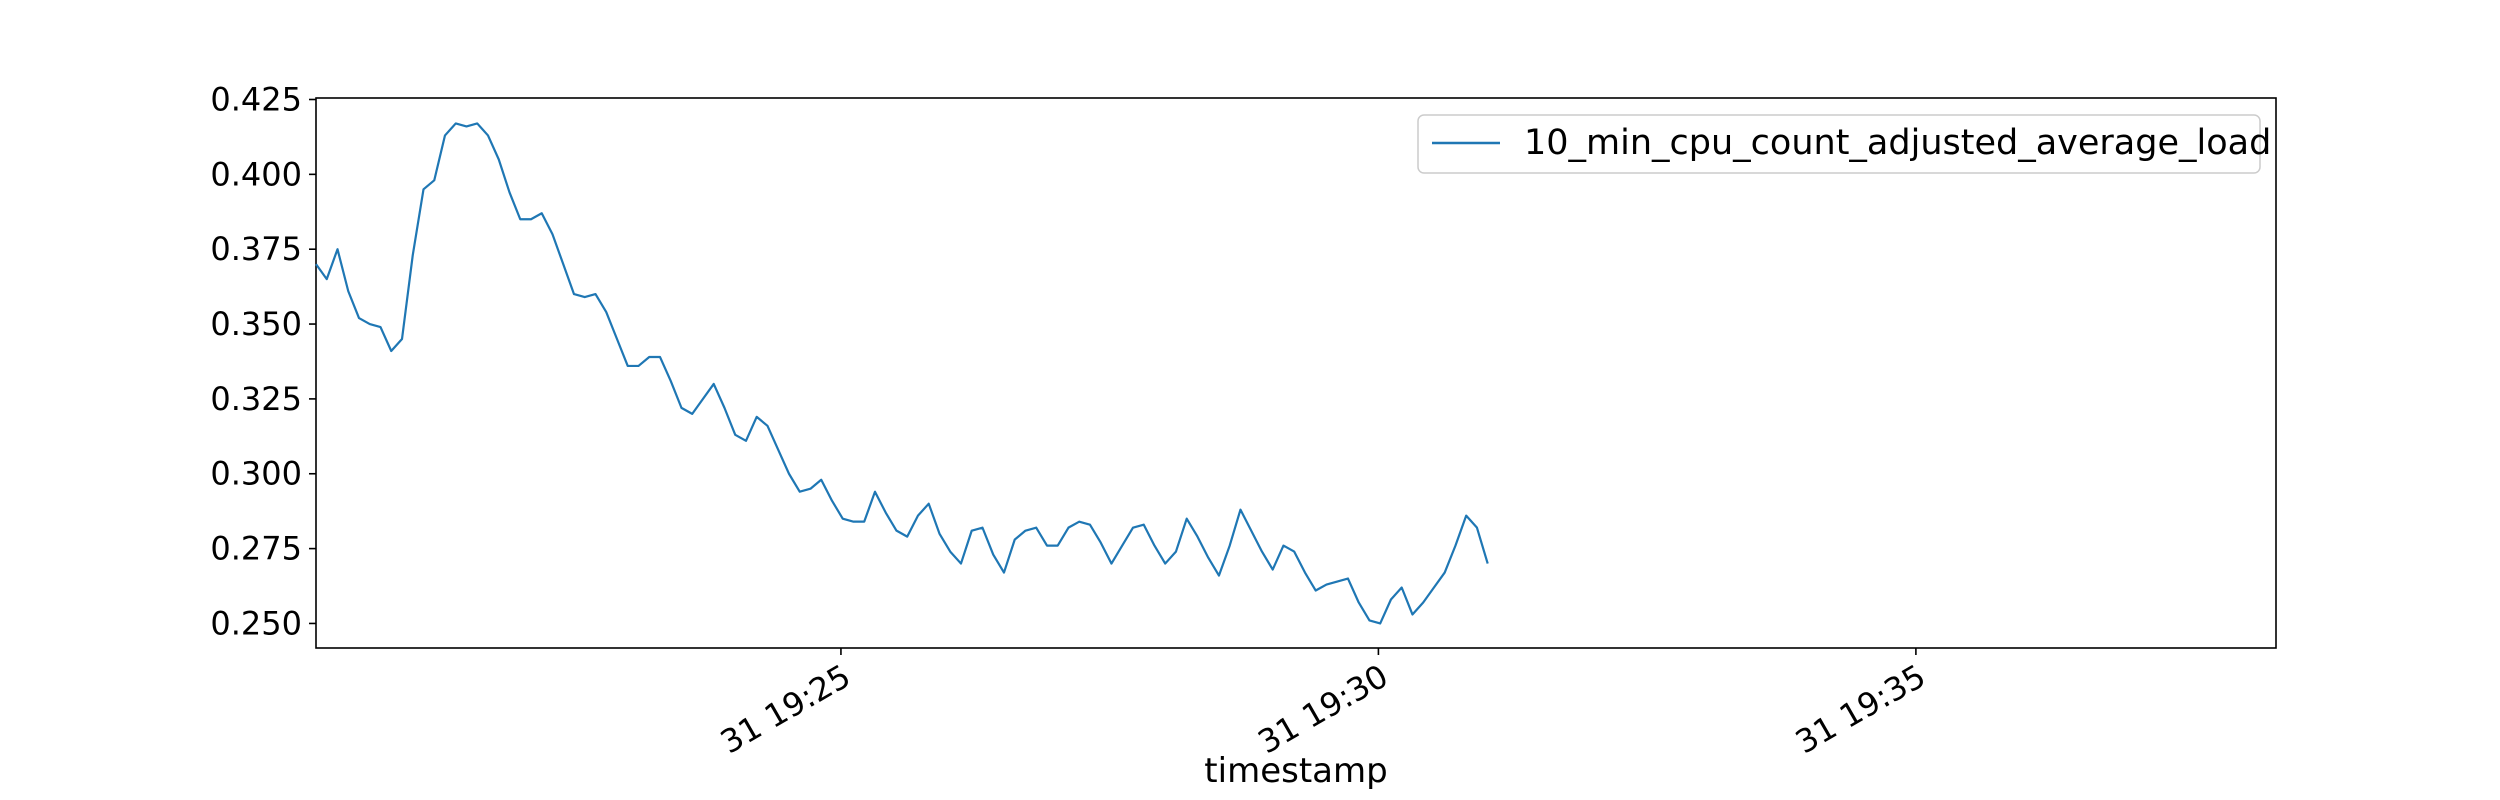  I want to click on y-tick-label: 0.400, so click(256, 174).